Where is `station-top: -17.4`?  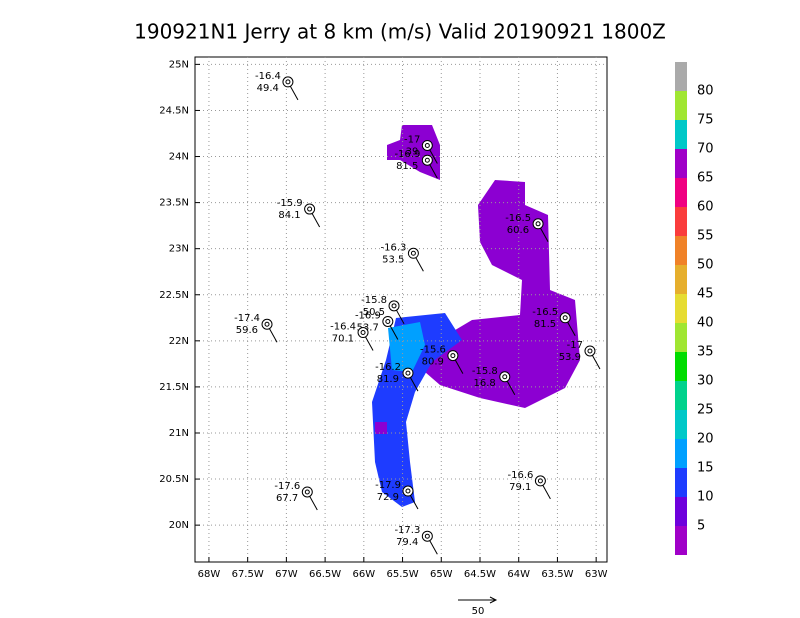 station-top: -17.4 is located at coordinates (247, 318).